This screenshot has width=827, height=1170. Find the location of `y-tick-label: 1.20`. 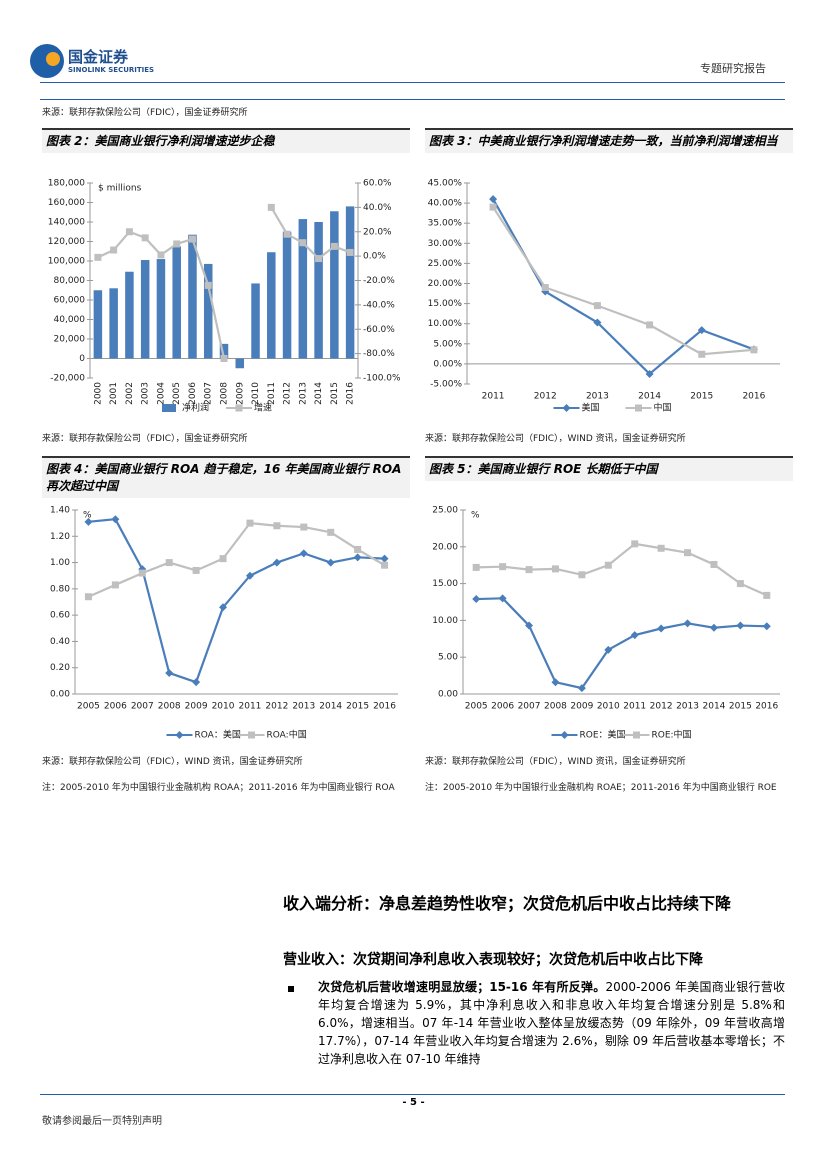

y-tick-label: 1.20 is located at coordinates (60, 537).